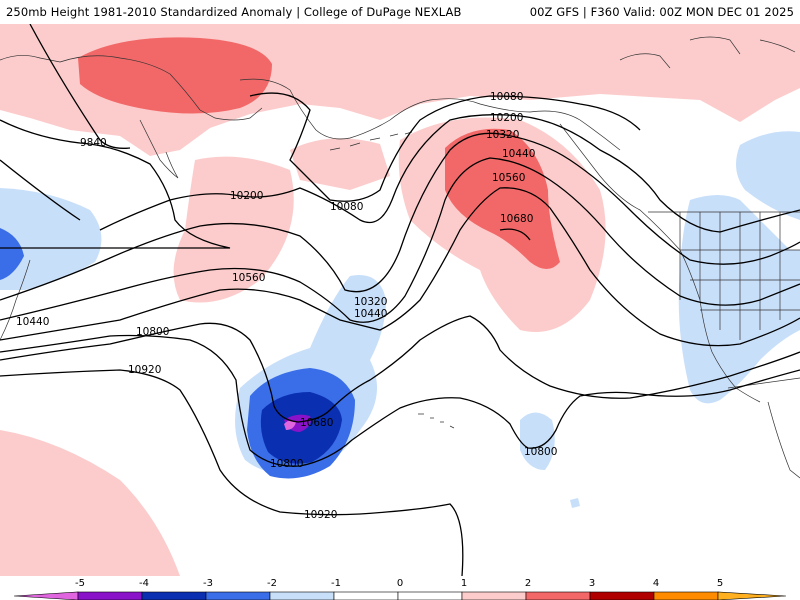 This screenshot has width=800, height=600. I want to click on contour-label-10920-south: 10920, so click(320, 515).